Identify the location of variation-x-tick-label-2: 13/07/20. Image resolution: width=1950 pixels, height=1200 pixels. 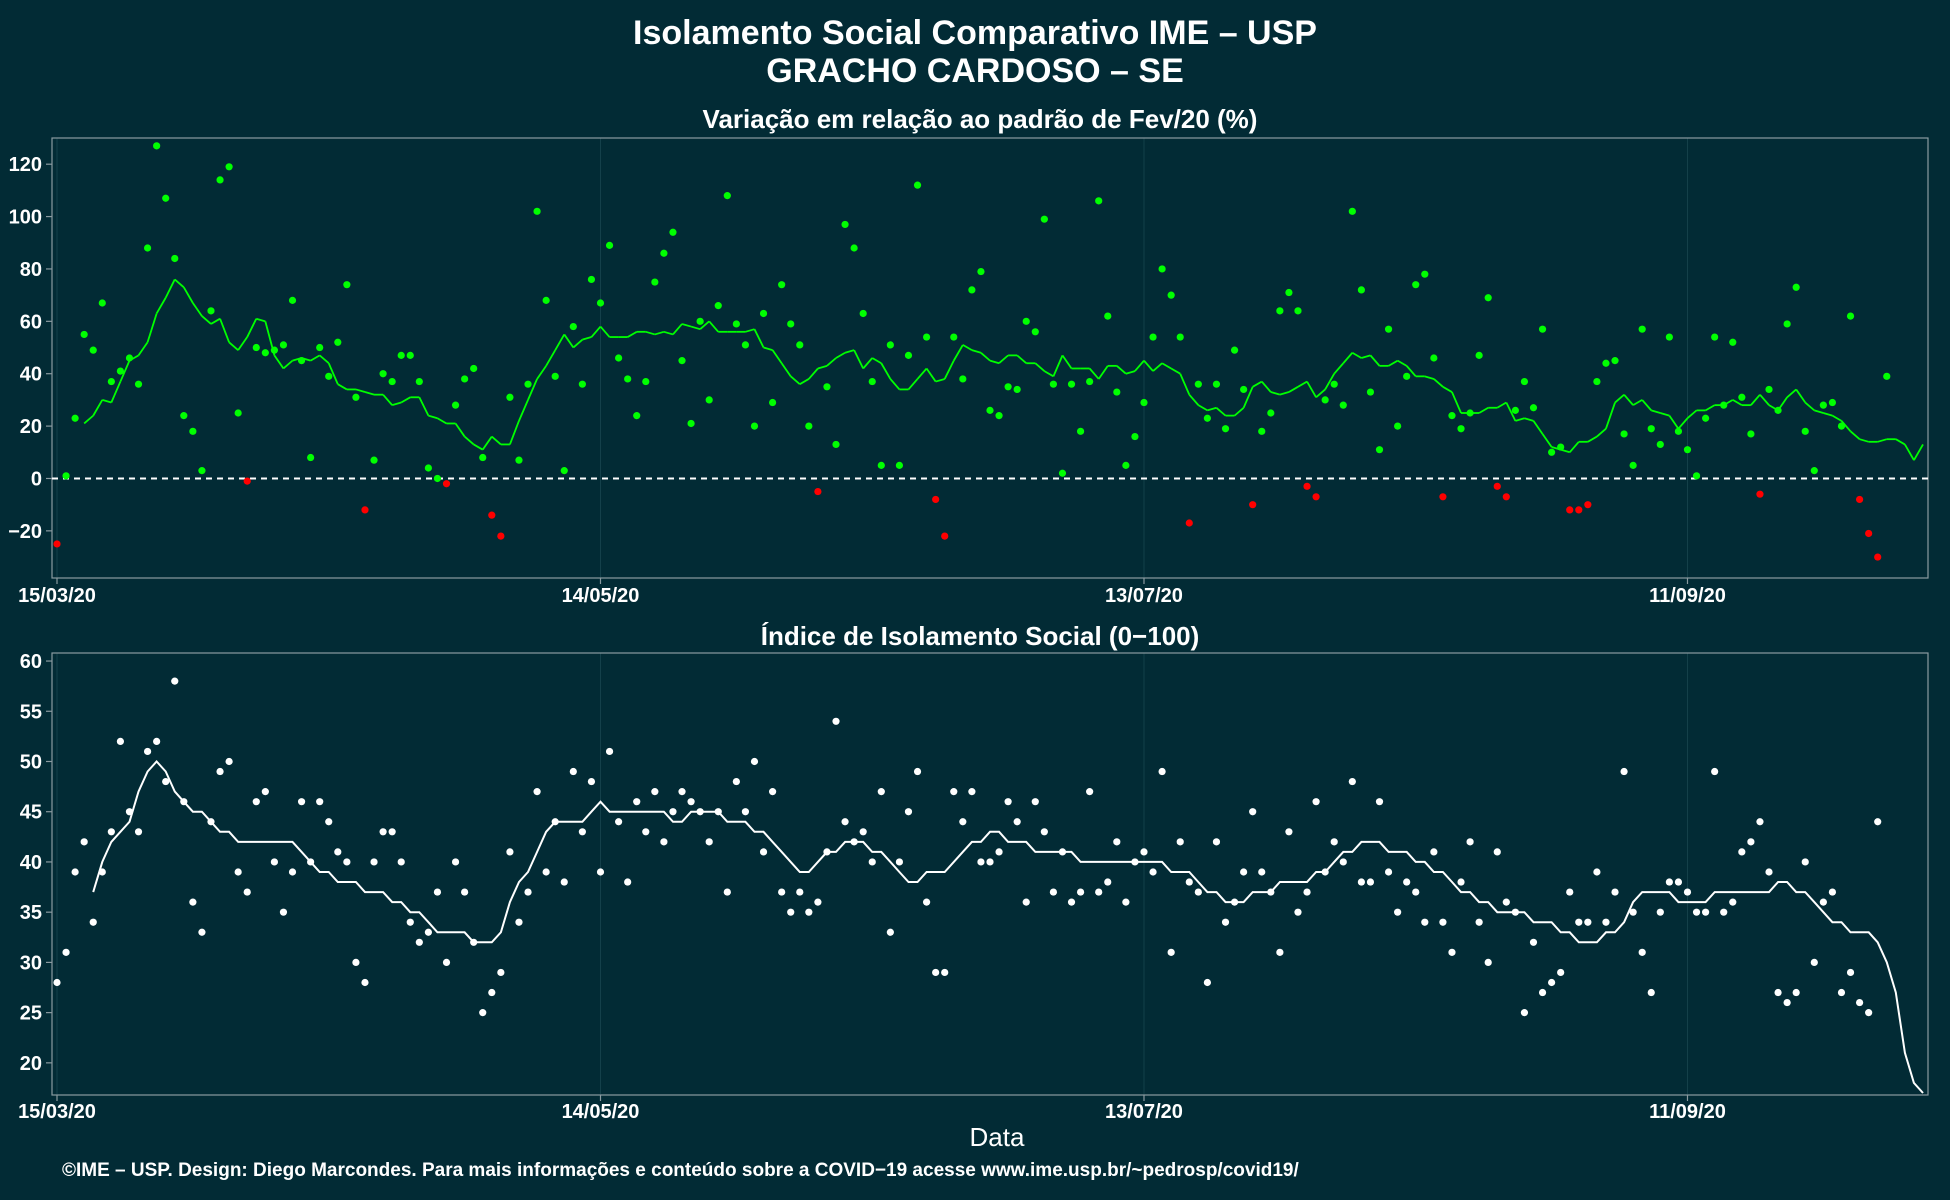
(1144, 596).